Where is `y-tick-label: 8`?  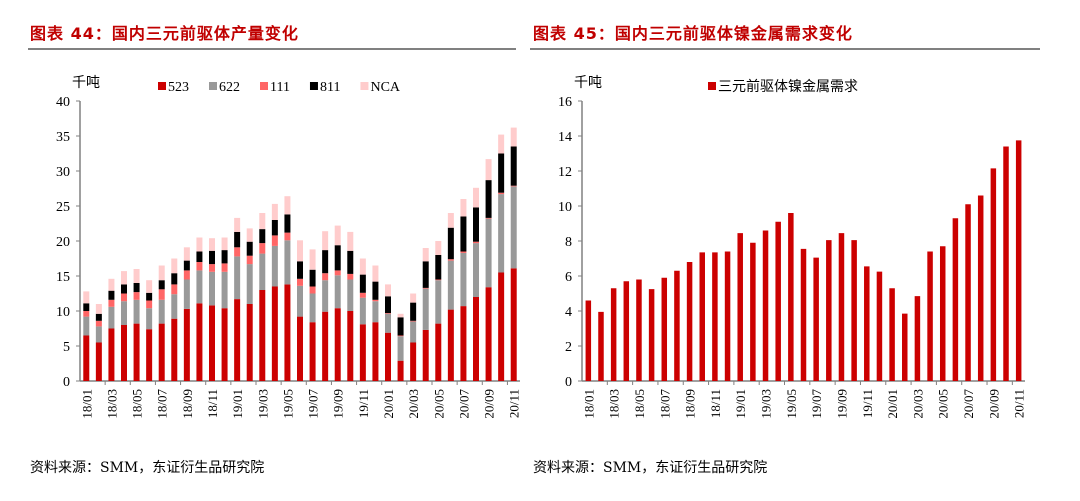
y-tick-label: 8 is located at coordinates (568, 242).